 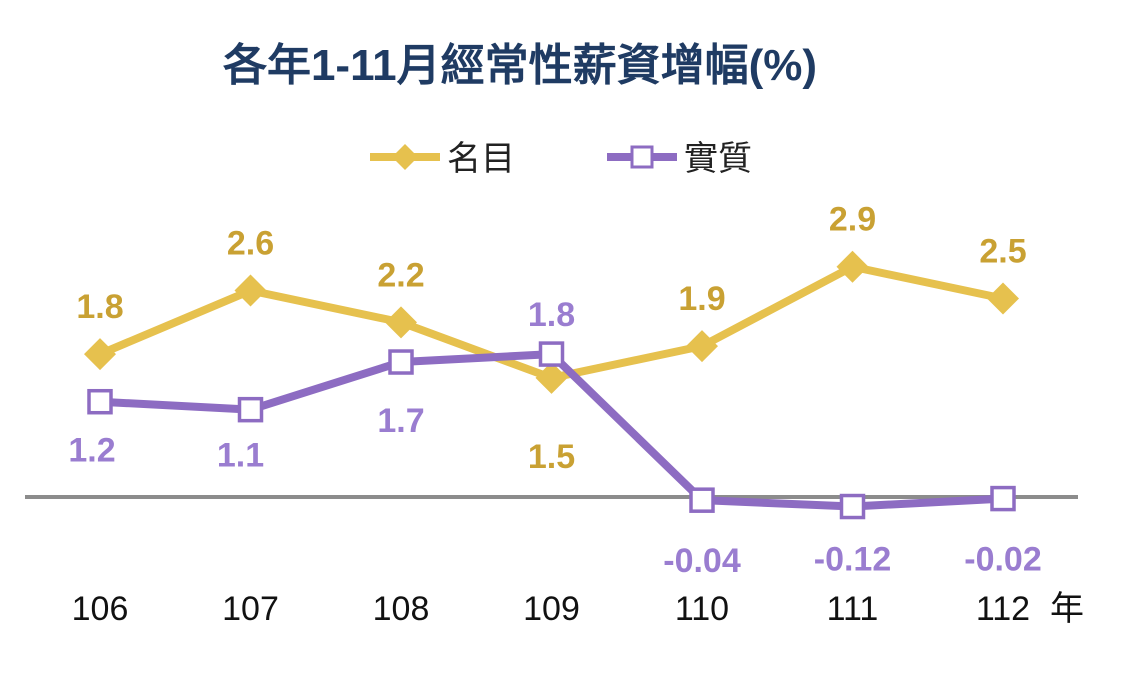 I want to click on data-label: 1.2, so click(x=91, y=451).